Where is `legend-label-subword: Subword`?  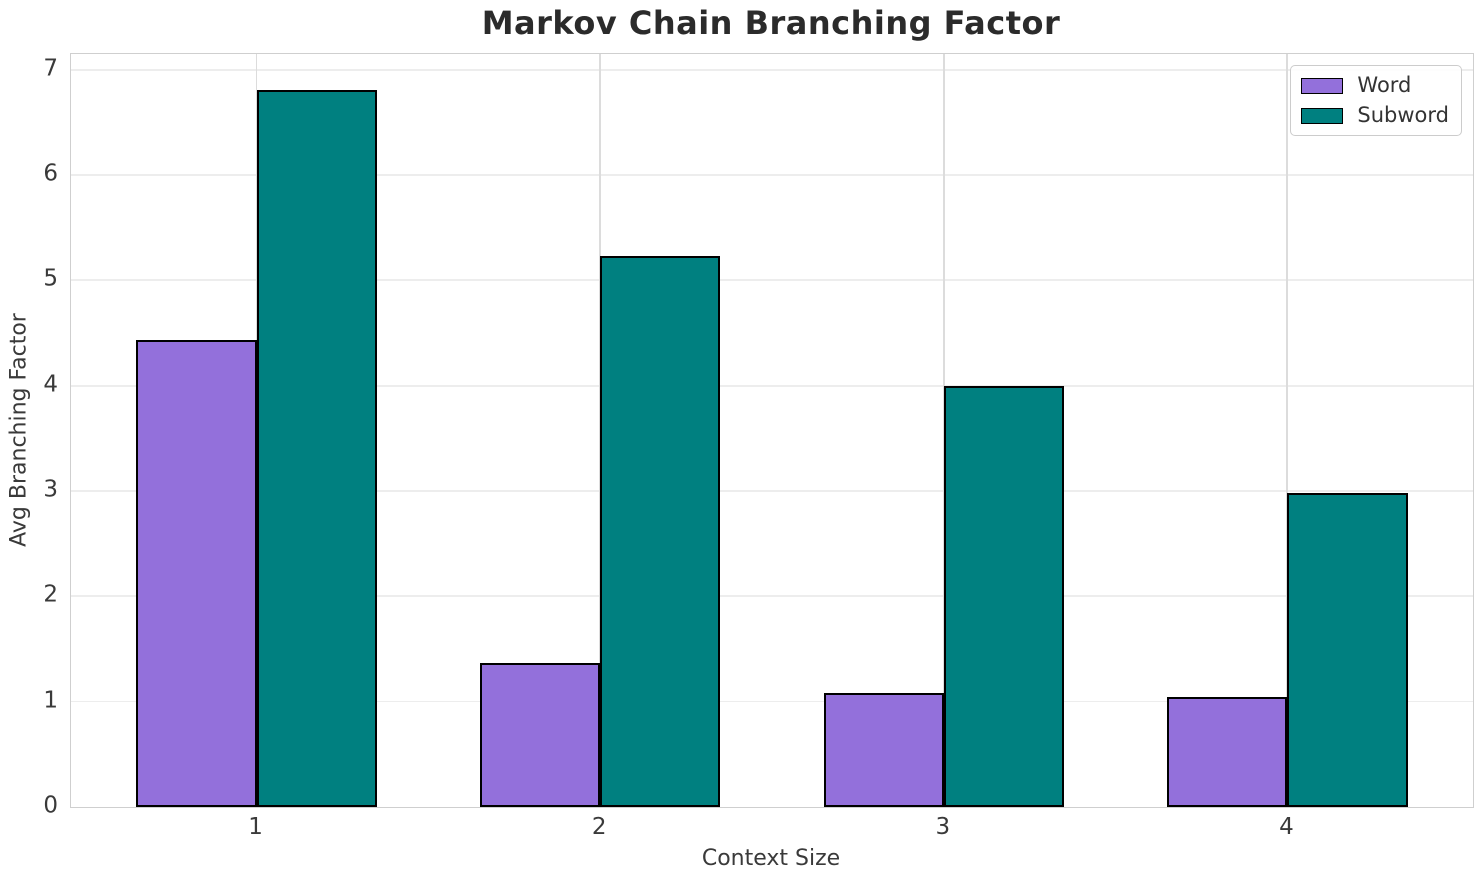 legend-label-subword: Subword is located at coordinates (1403, 115).